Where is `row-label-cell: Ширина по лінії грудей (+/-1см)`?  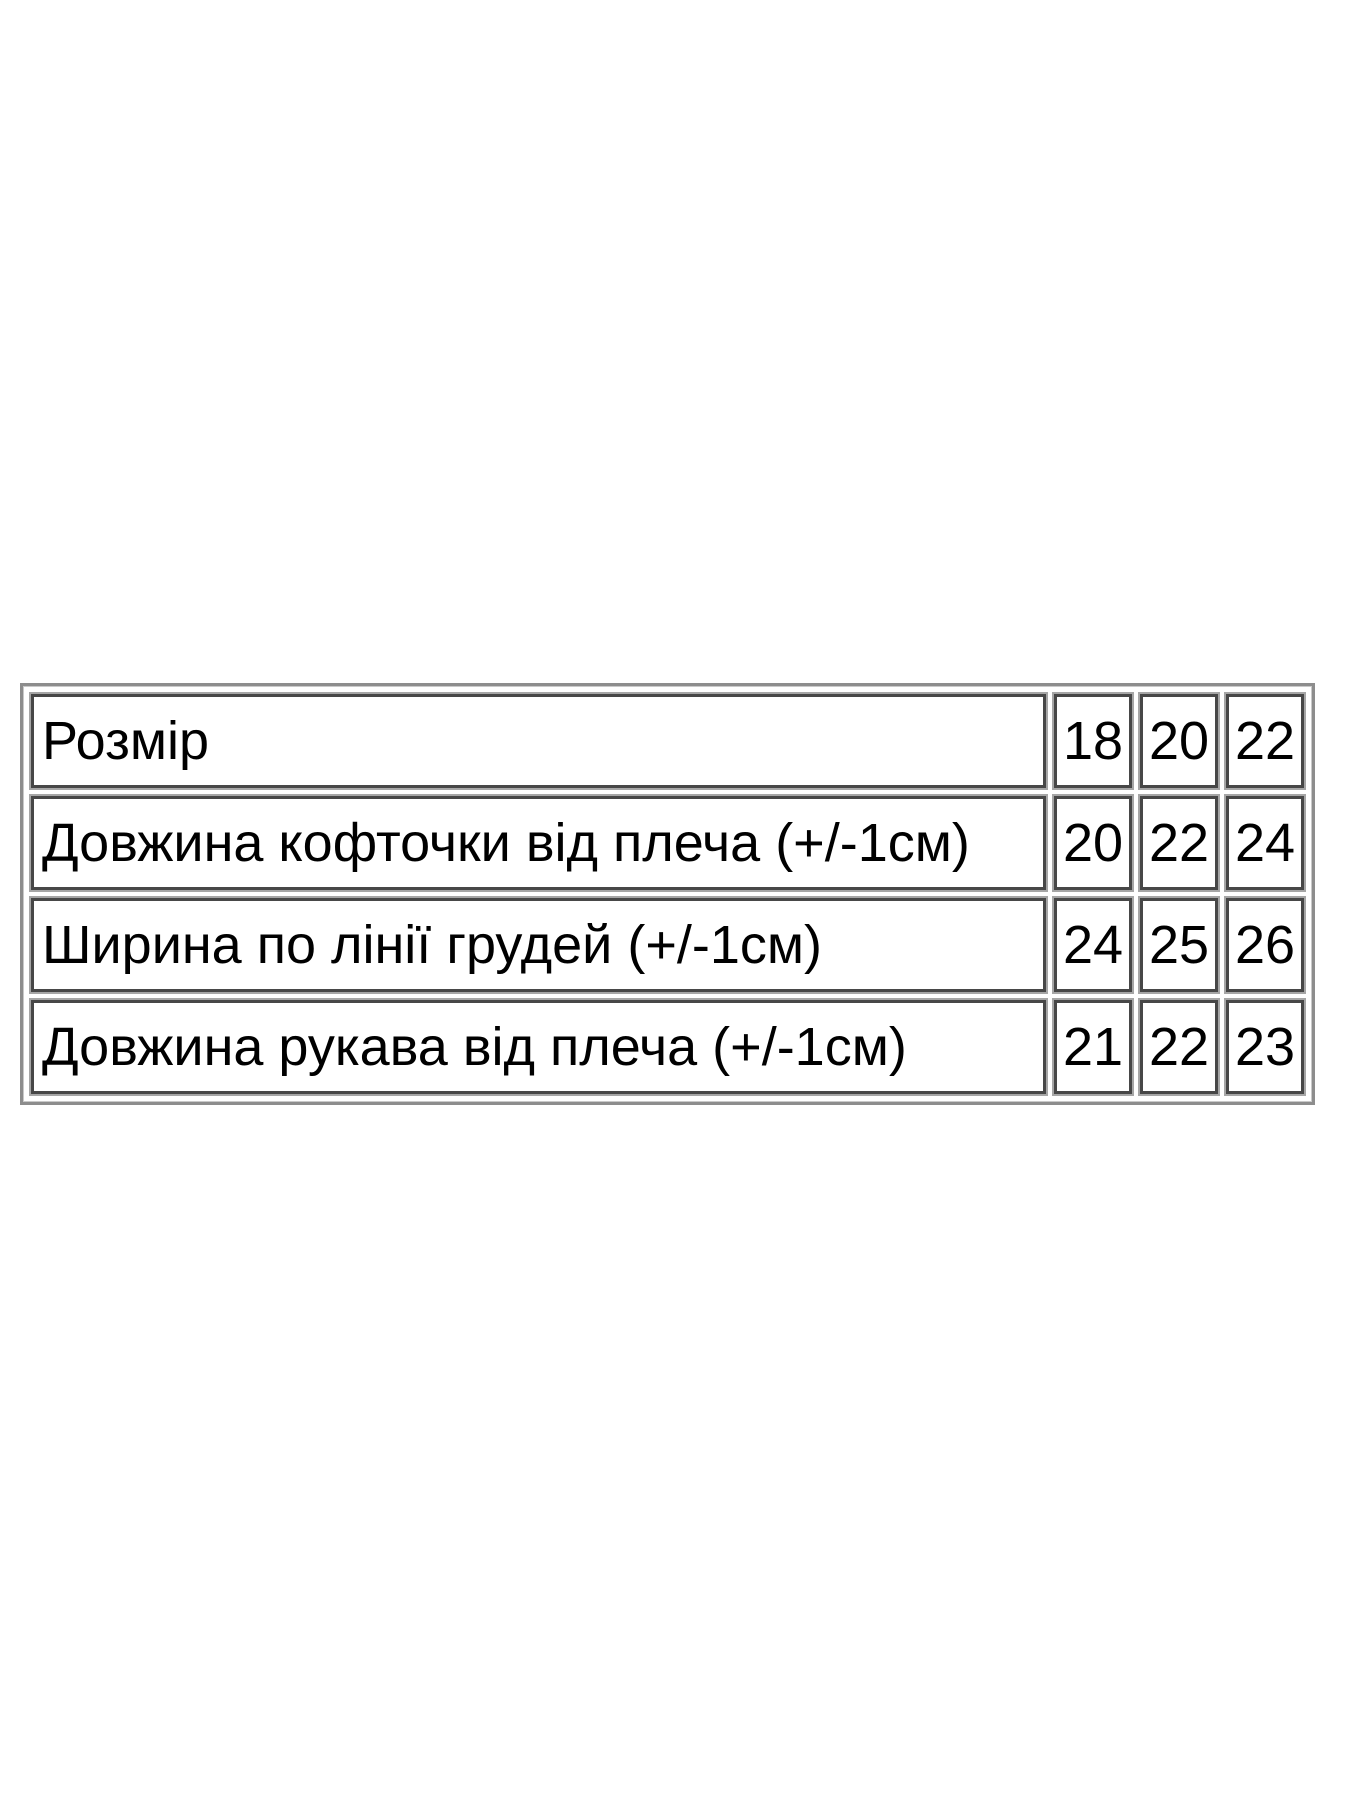
row-label-cell: Ширина по лінії грудей (+/-1см) is located at coordinates (538, 945).